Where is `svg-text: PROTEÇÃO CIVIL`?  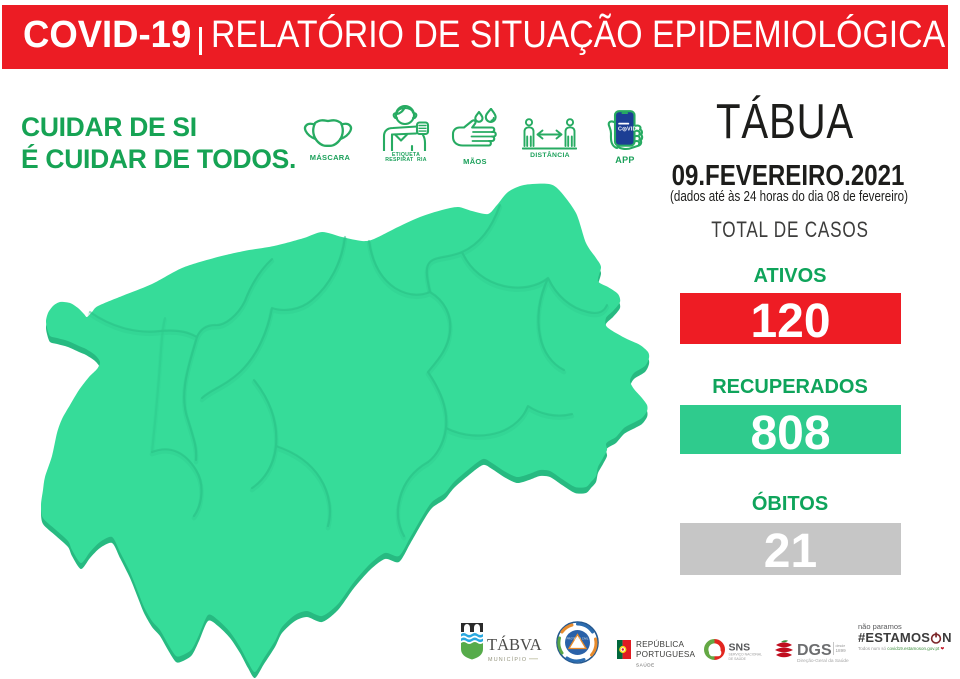
svg-text: PROTEÇÃO CIVIL is located at coordinates (578, 638).